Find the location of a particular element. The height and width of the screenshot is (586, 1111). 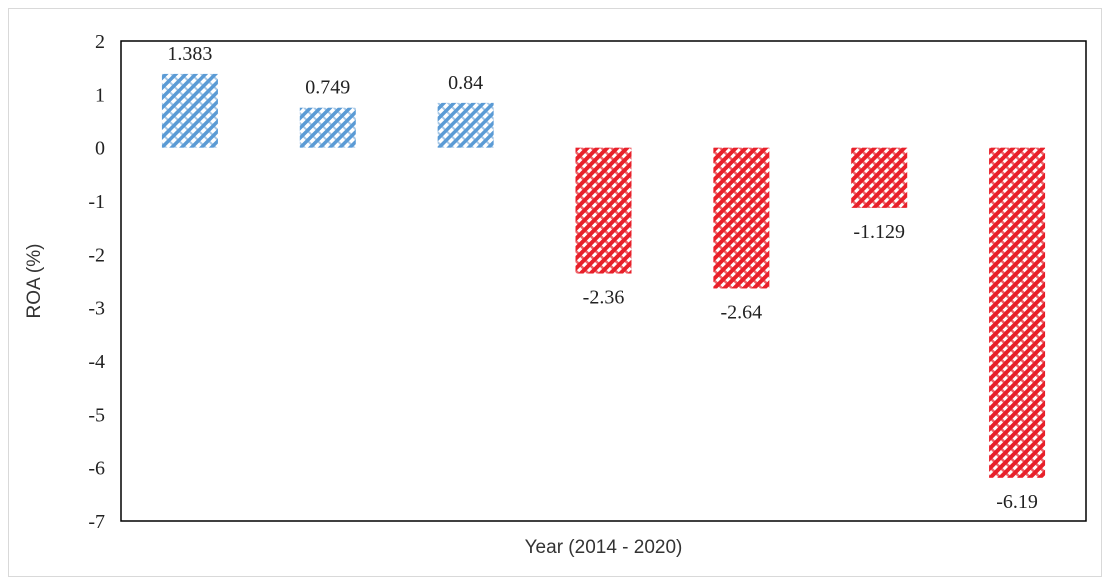

x-axis-title: Year (2014 - 2020) is located at coordinates (604, 547).